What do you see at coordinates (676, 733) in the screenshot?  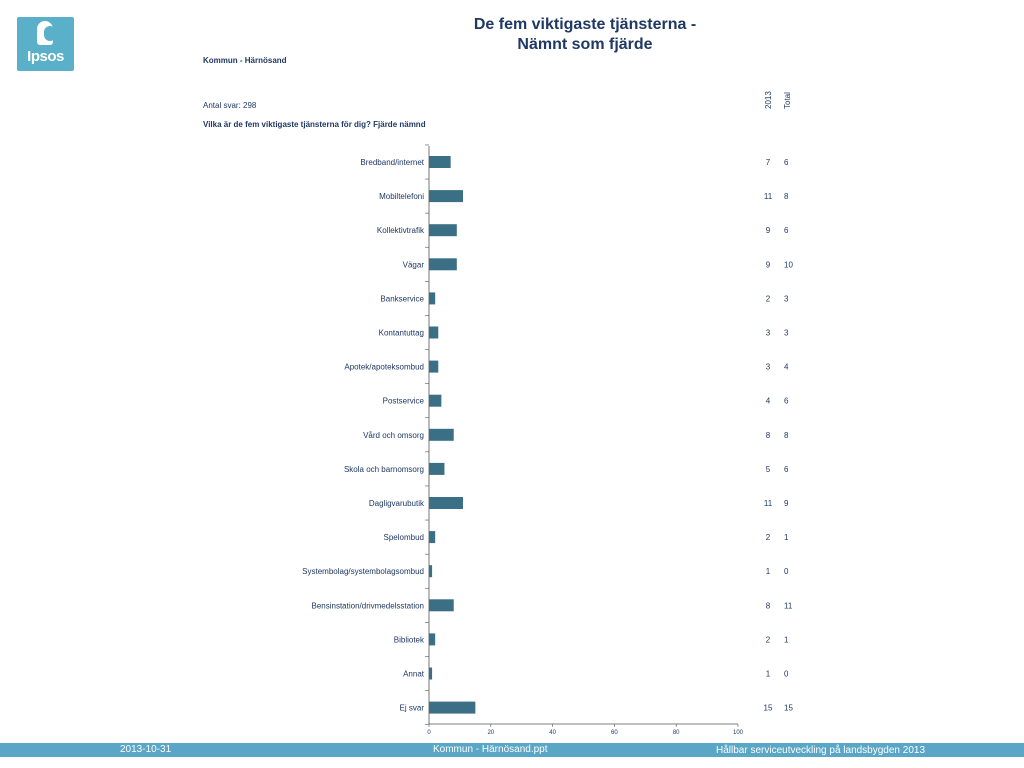 I see `x-tick-label: 80` at bounding box center [676, 733].